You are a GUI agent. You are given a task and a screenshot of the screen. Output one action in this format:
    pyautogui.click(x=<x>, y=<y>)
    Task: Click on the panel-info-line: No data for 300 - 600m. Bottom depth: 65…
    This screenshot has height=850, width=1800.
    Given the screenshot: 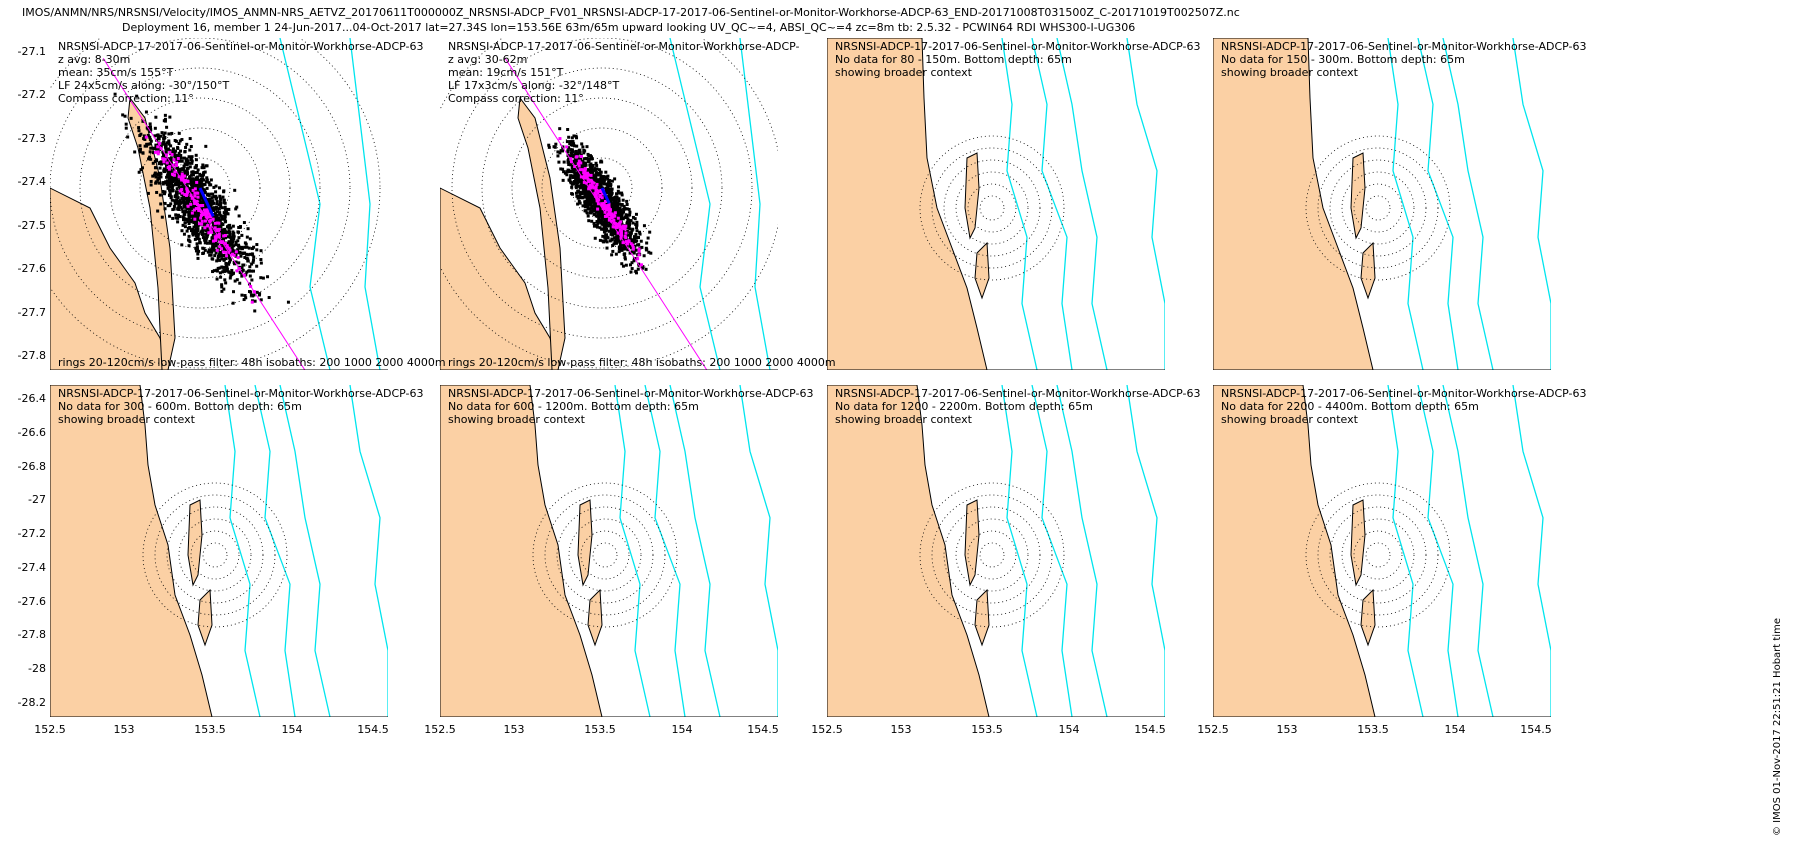 What is the action you would take?
    pyautogui.click(x=180, y=406)
    